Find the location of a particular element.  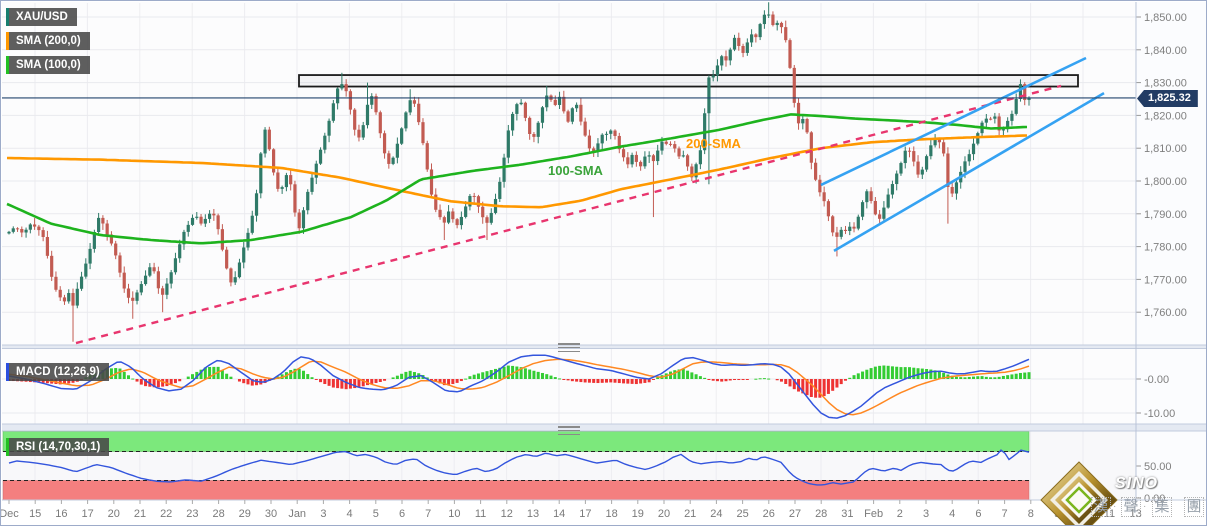

channel-lower-line is located at coordinates (969, 171).